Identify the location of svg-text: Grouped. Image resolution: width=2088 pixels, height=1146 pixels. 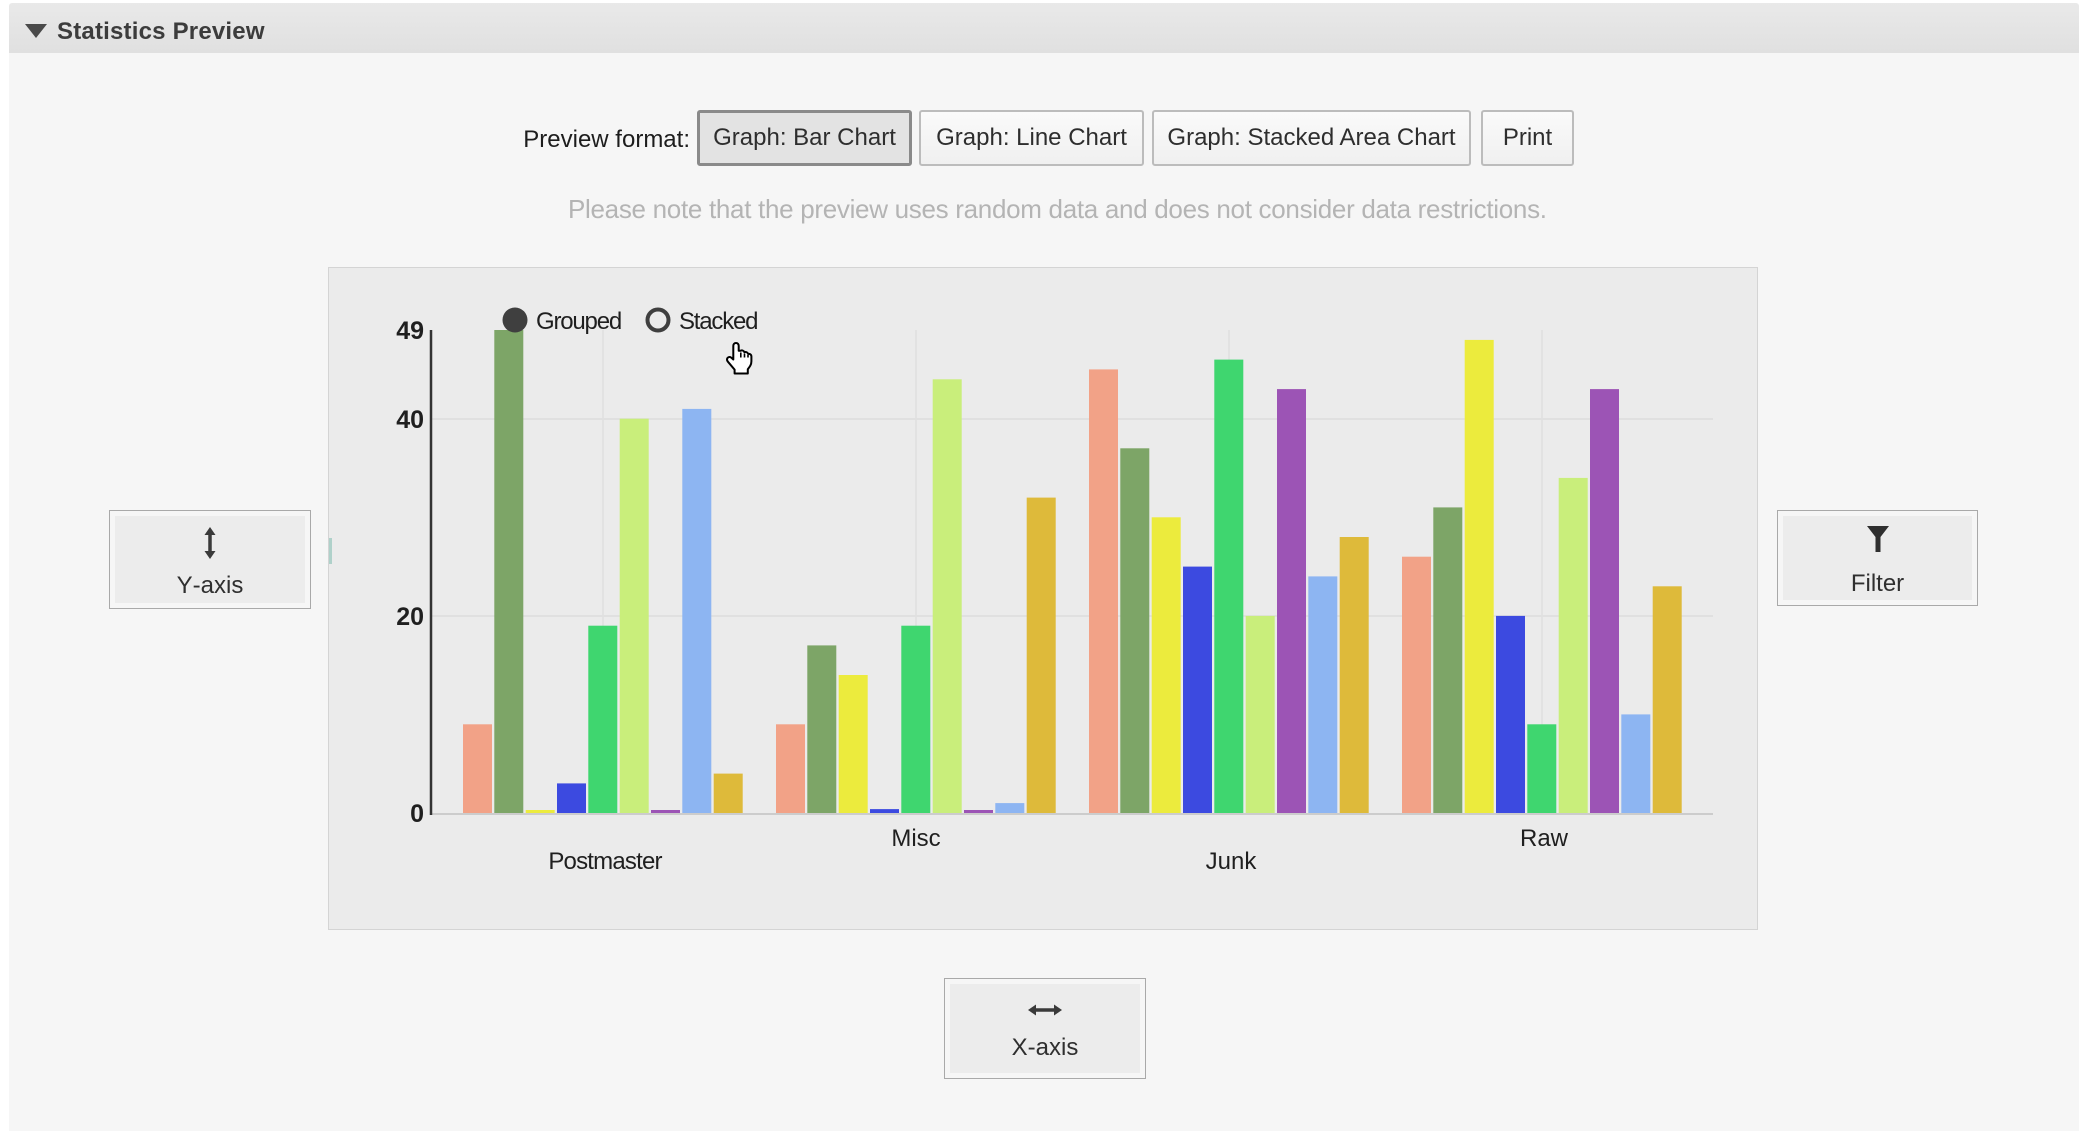
(578, 321).